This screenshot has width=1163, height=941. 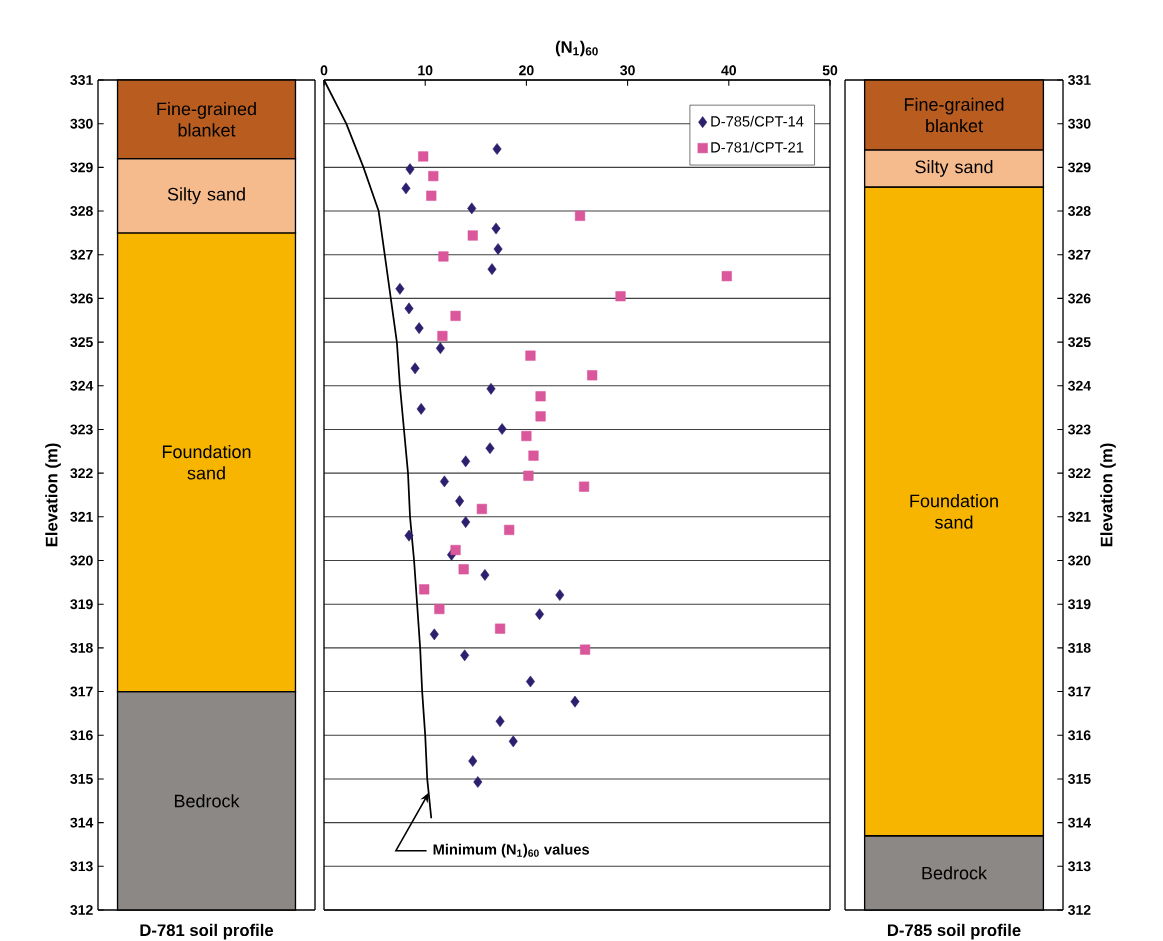 I want to click on y-tick-label: 331, so click(x=81, y=80).